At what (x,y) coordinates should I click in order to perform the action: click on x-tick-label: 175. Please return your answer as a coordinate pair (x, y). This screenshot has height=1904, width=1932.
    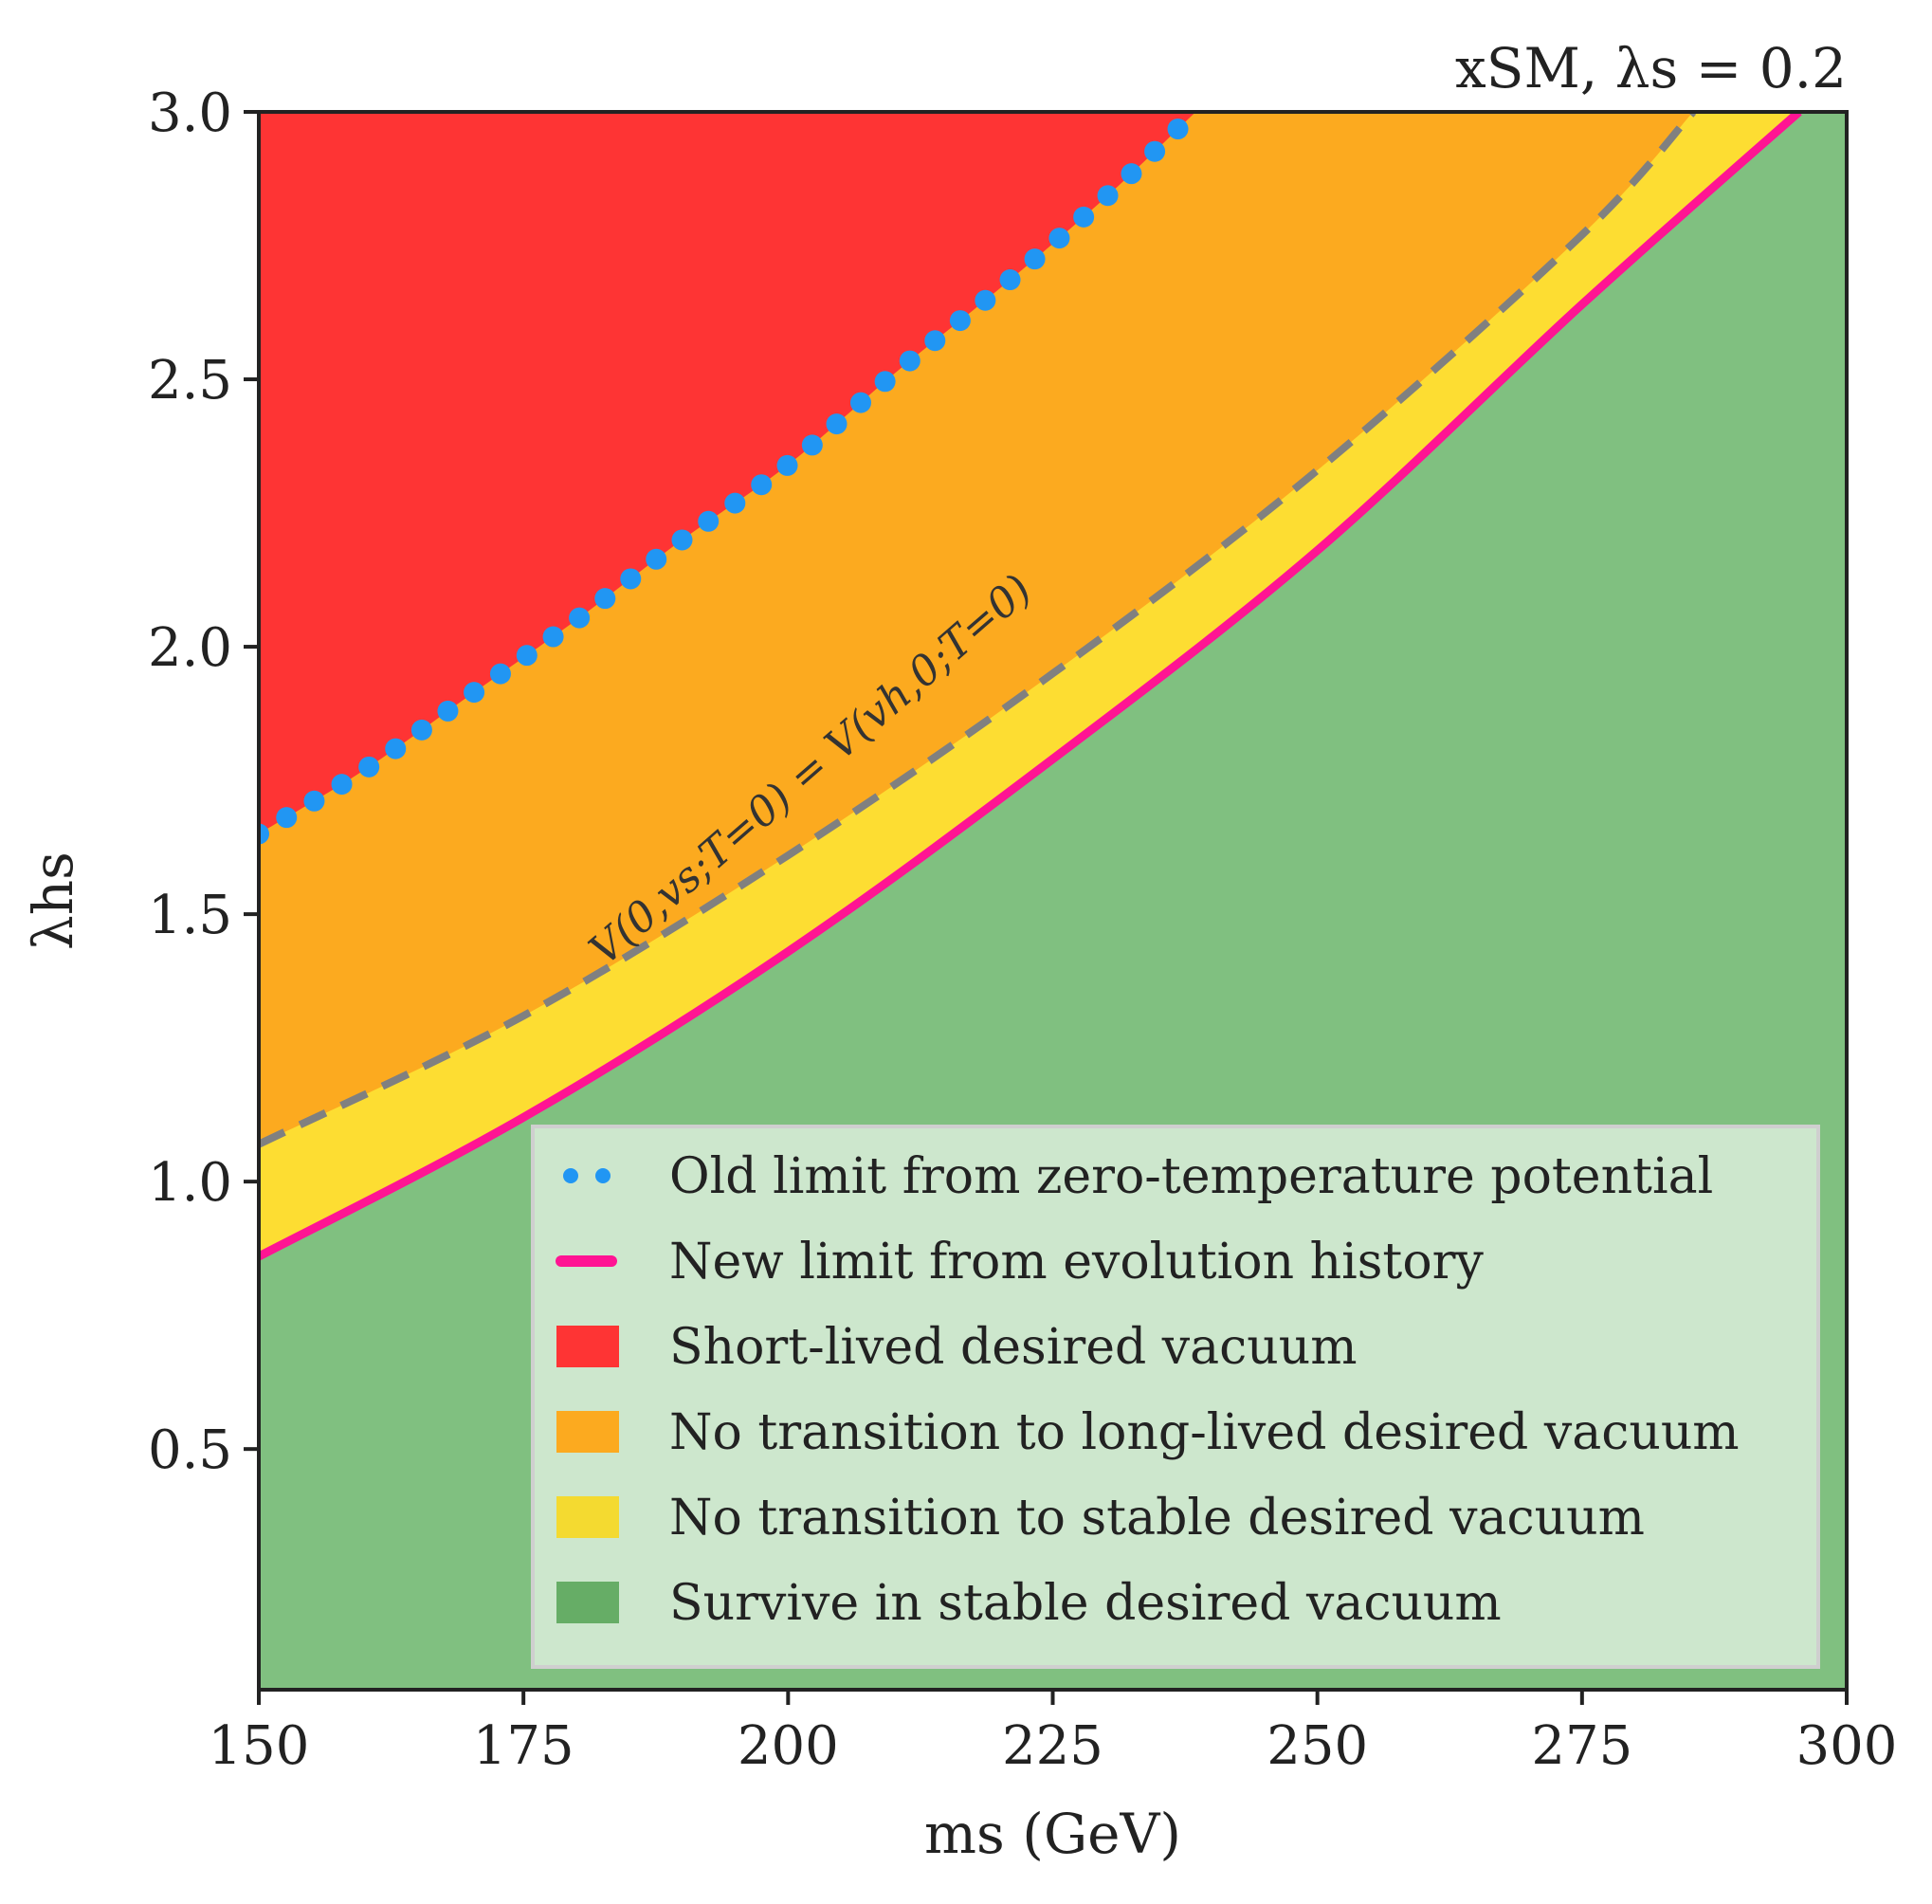
    Looking at the image, I should click on (524, 1746).